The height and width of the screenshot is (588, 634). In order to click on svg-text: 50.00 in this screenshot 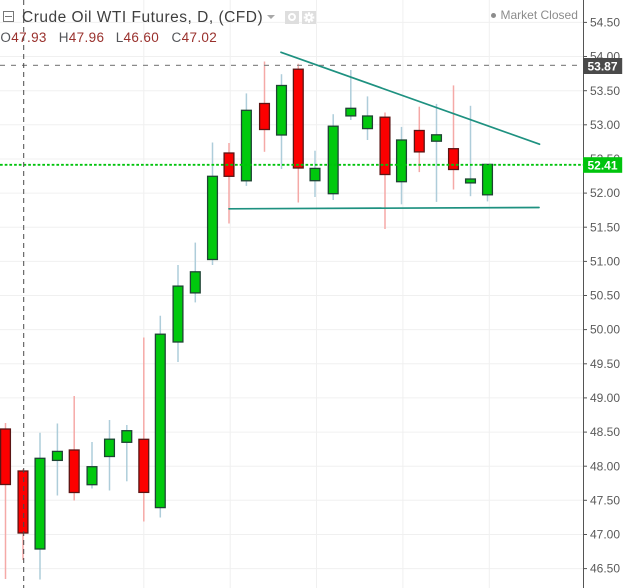, I will do `click(605, 330)`.